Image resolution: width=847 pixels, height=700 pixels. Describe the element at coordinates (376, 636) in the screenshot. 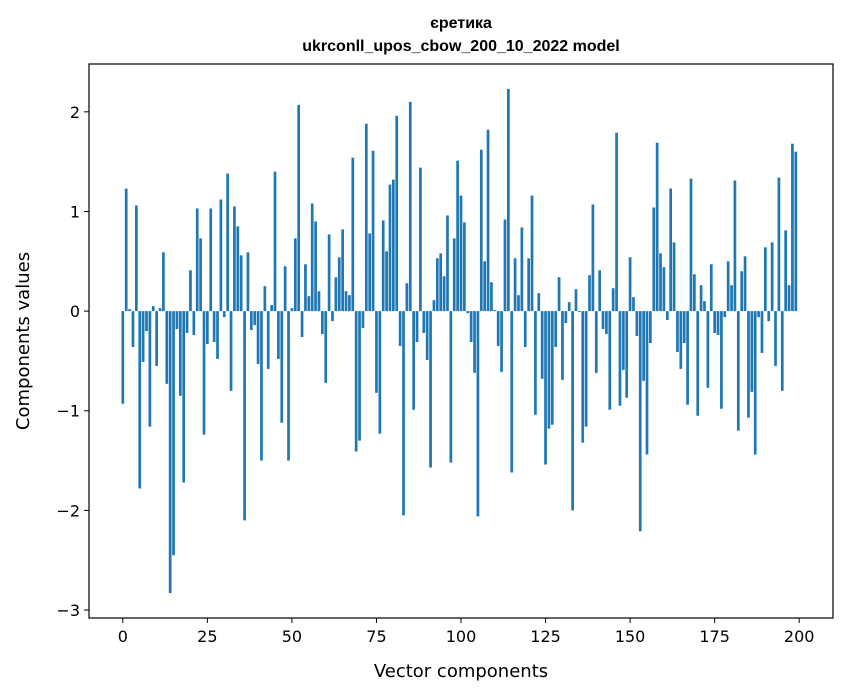

I see `x-tick-label: 75` at that location.